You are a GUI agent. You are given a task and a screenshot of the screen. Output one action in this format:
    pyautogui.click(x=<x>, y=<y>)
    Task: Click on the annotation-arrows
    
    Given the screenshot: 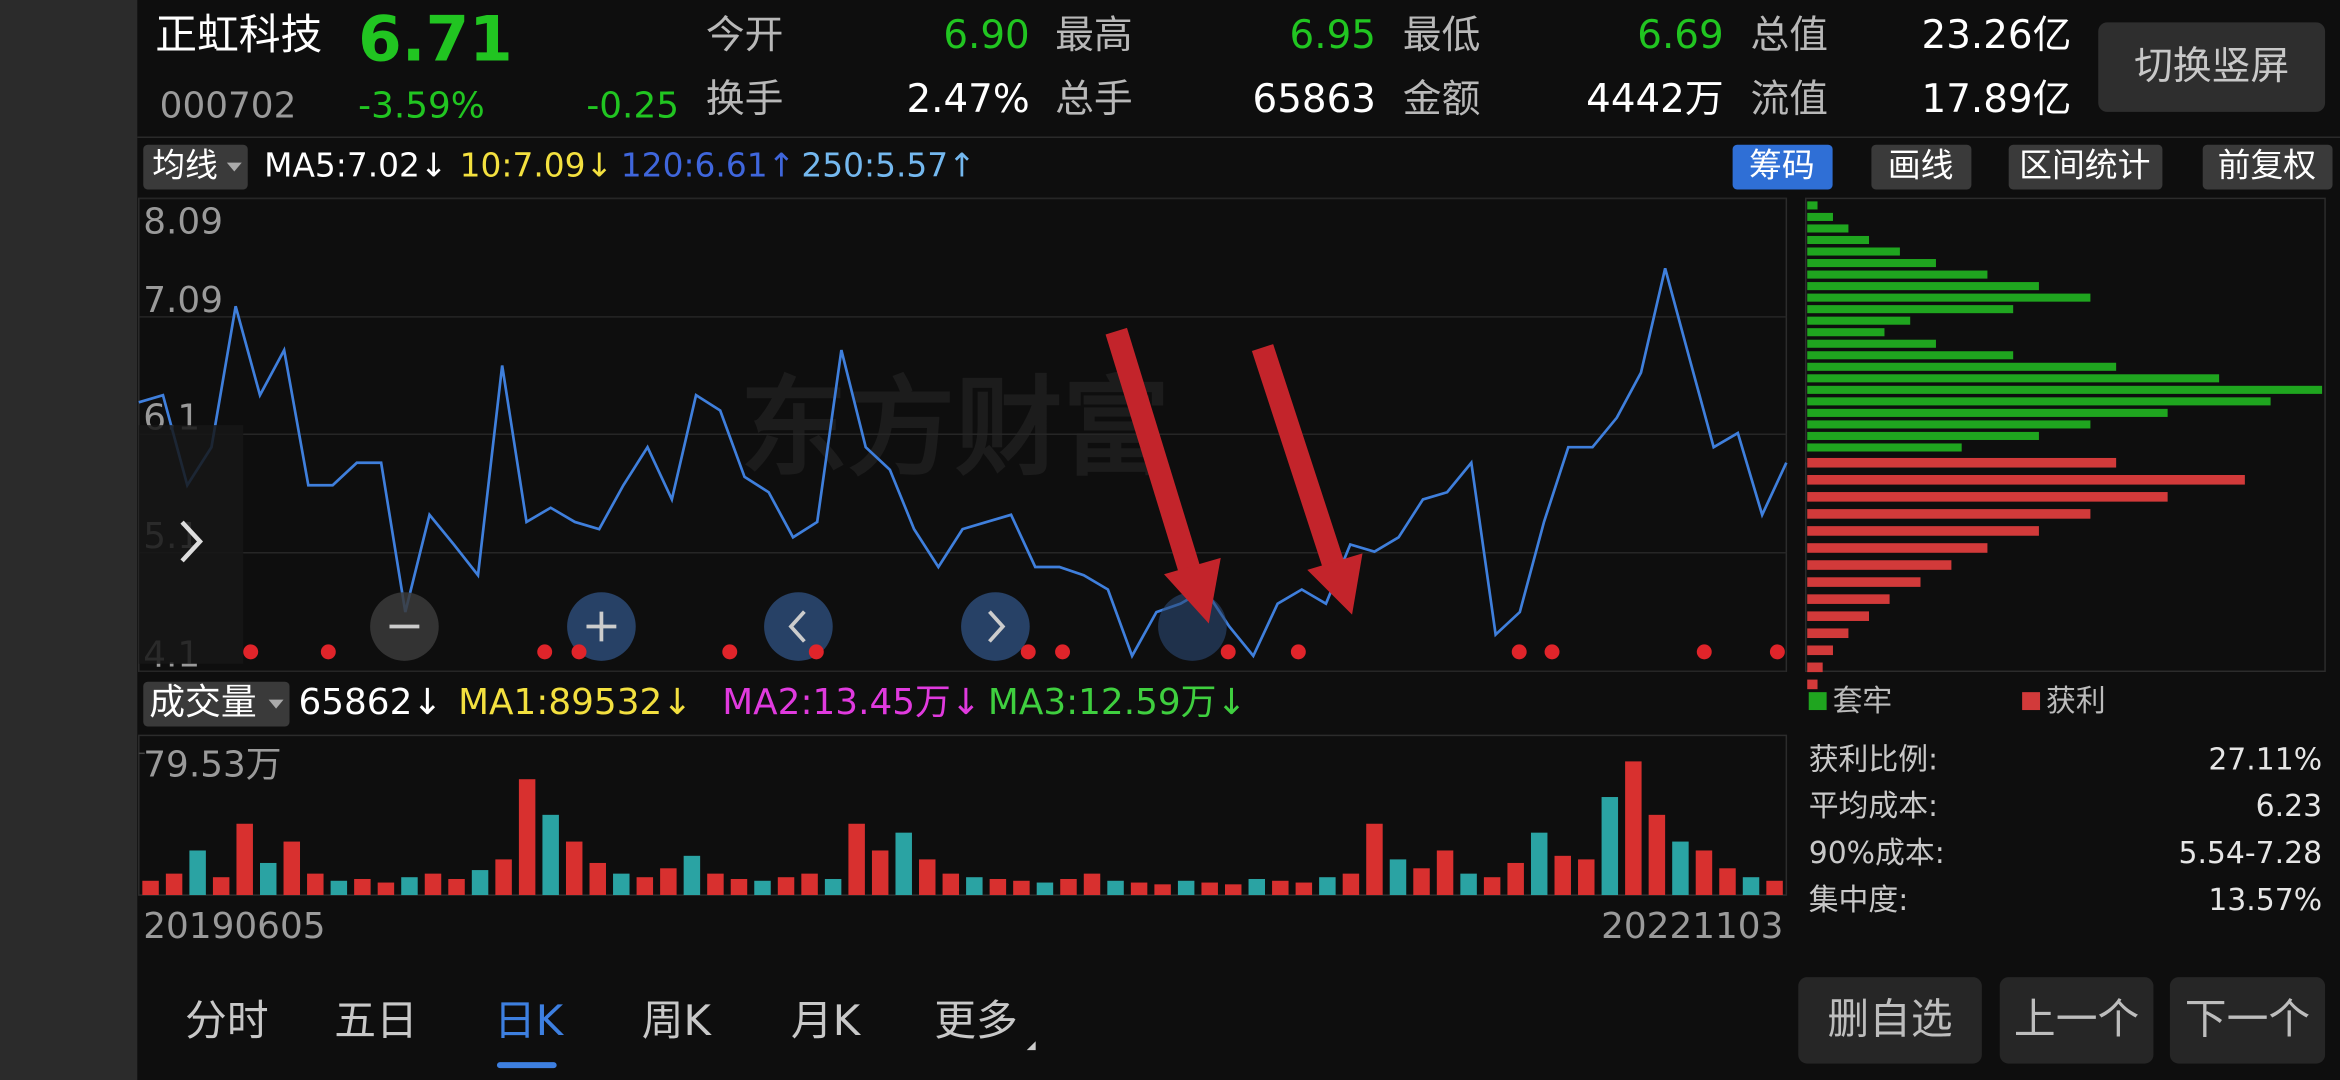 What is the action you would take?
    pyautogui.click(x=1234, y=475)
    